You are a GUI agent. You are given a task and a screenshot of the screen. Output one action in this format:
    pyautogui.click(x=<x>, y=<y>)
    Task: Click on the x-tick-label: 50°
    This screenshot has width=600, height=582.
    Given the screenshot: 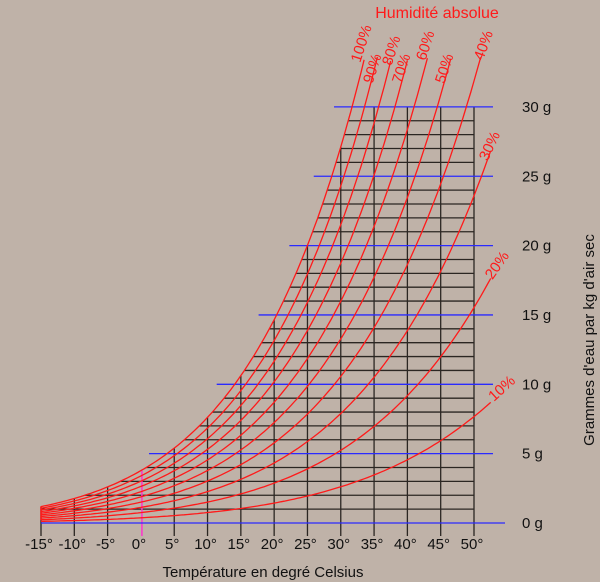 What is the action you would take?
    pyautogui.click(x=472, y=544)
    